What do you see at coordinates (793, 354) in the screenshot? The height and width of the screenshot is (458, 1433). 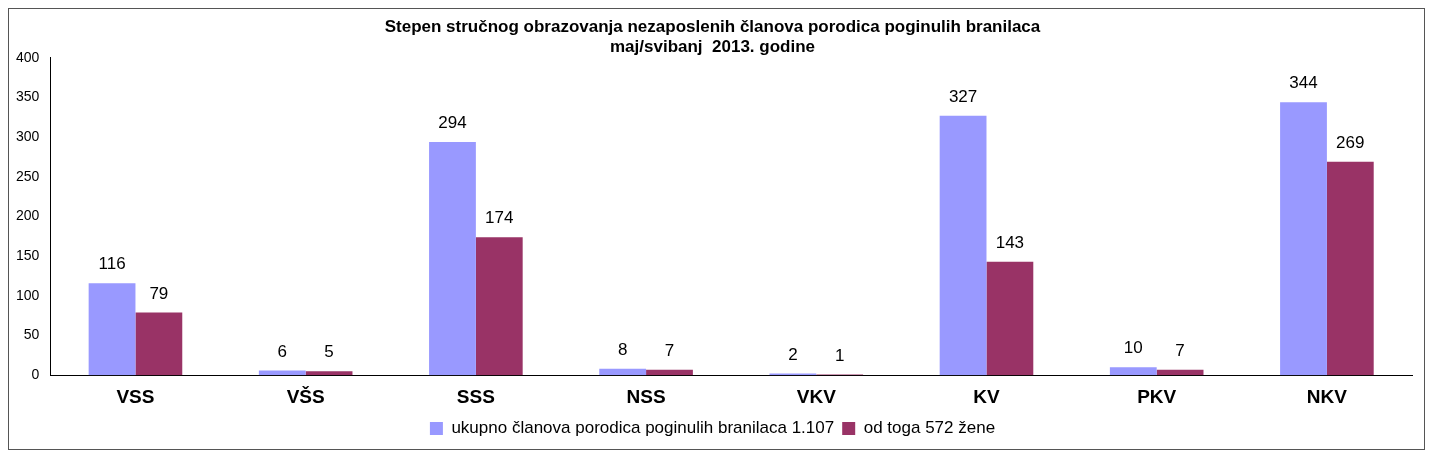 I see `data-label: 2` at bounding box center [793, 354].